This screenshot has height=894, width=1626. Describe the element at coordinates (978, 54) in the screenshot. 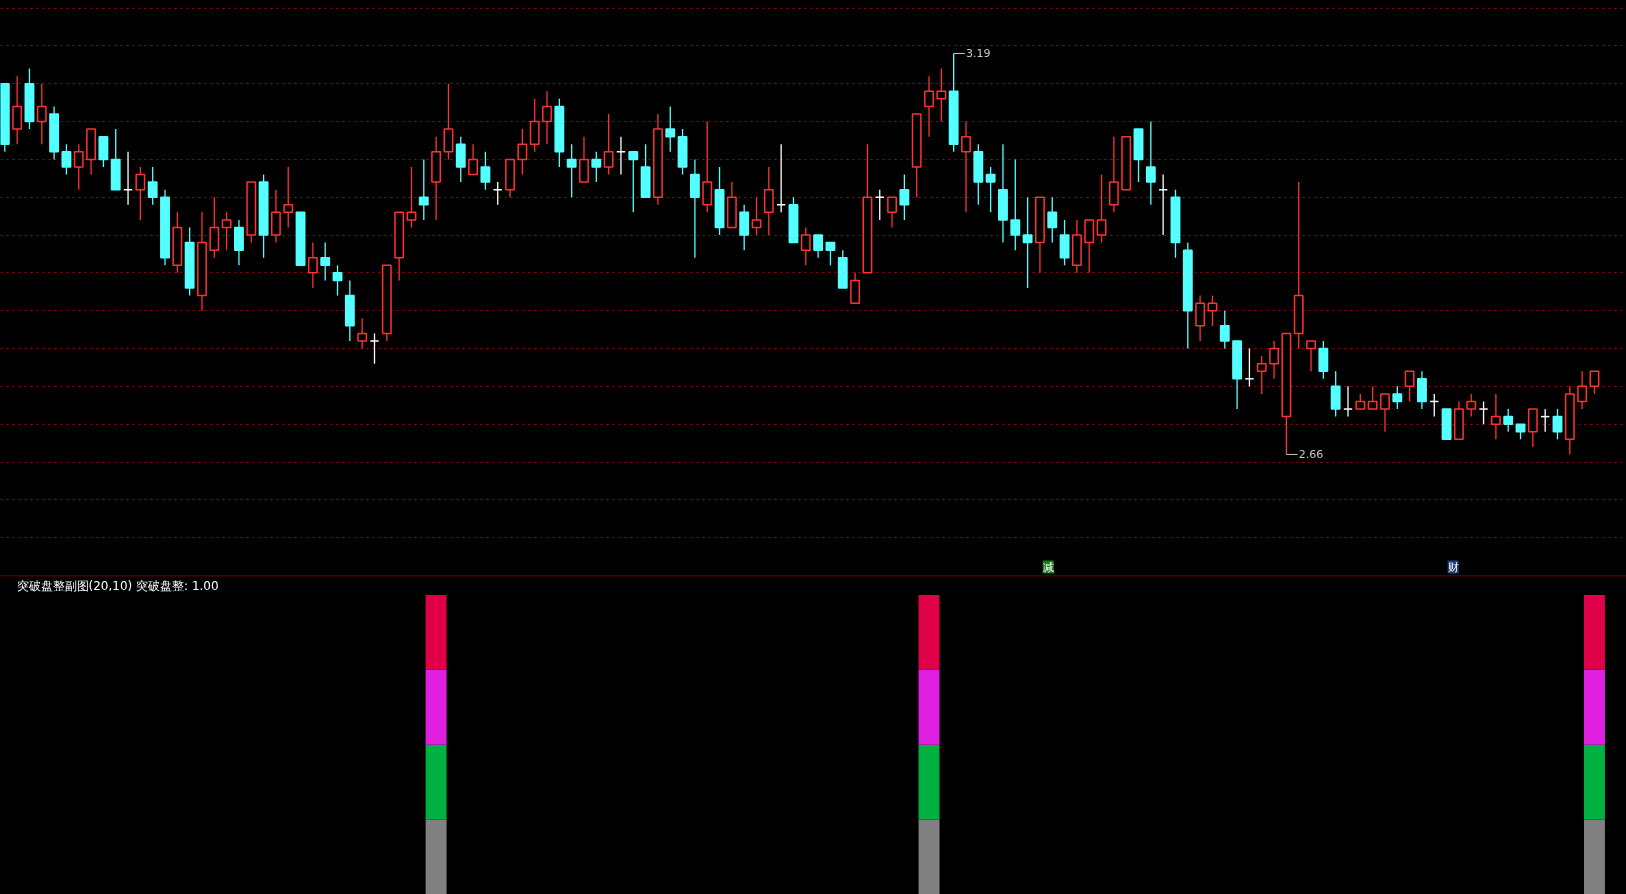

I see `annotation: 3.19` at that location.